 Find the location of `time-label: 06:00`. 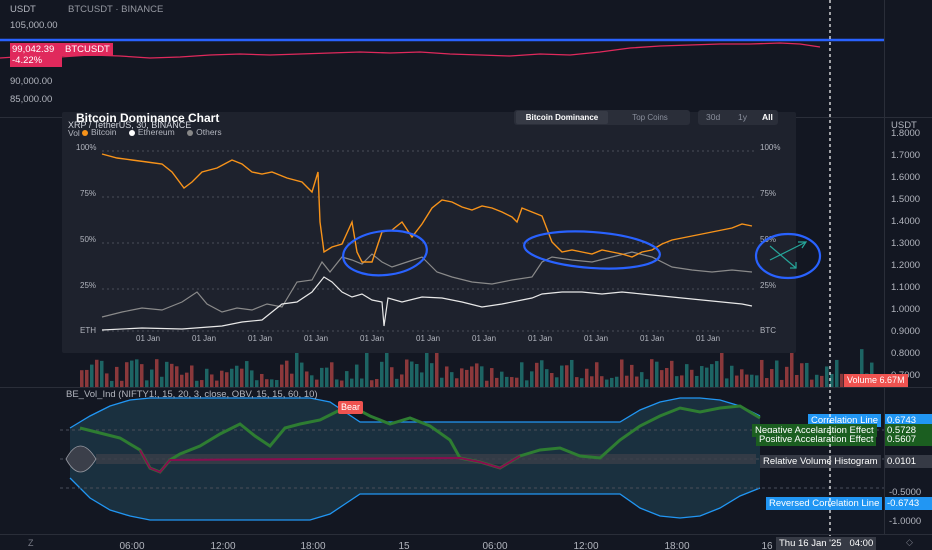

time-label: 06:00 is located at coordinates (132, 545).